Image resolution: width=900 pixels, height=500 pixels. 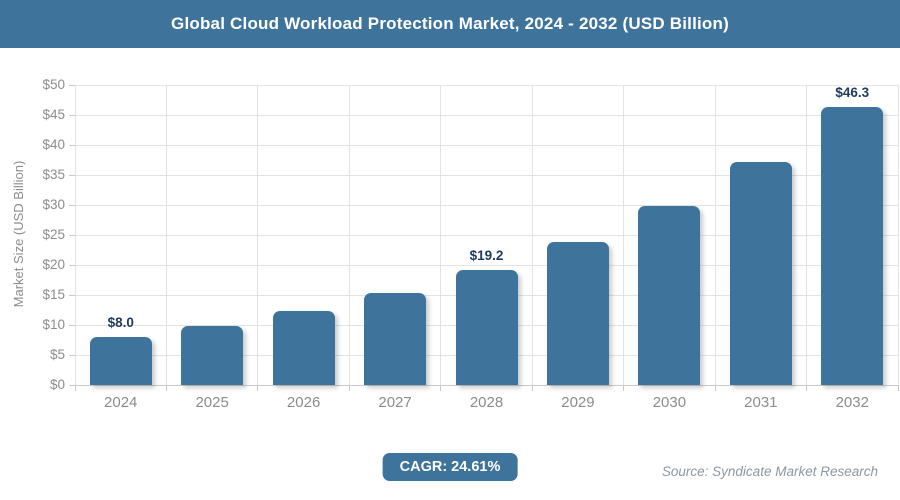 I want to click on y-tick-label: $45, so click(x=53, y=114).